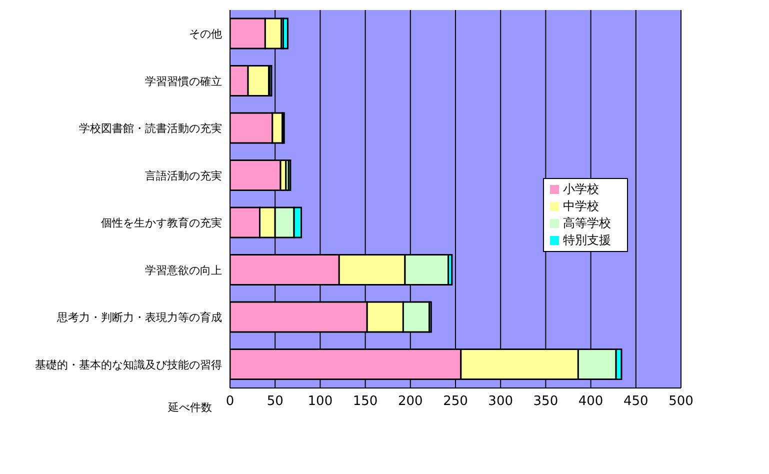  What do you see at coordinates (681, 402) in the screenshot?
I see `x-tick-label: 500` at bounding box center [681, 402].